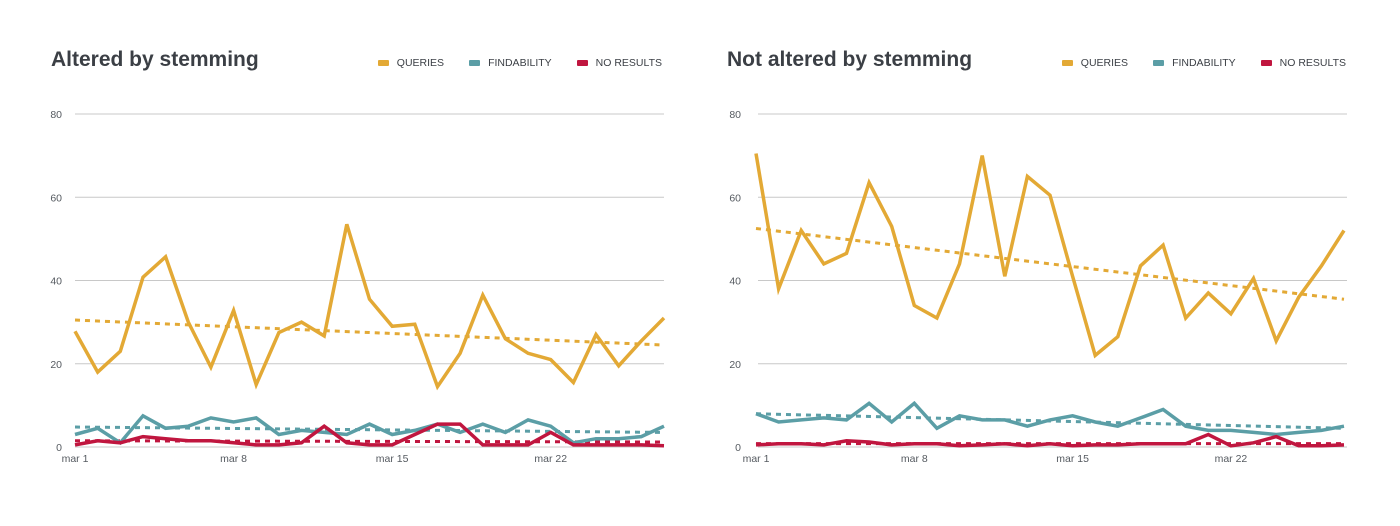 Image resolution: width=1400 pixels, height=526 pixels. I want to click on trendline-queries, so click(369, 332).